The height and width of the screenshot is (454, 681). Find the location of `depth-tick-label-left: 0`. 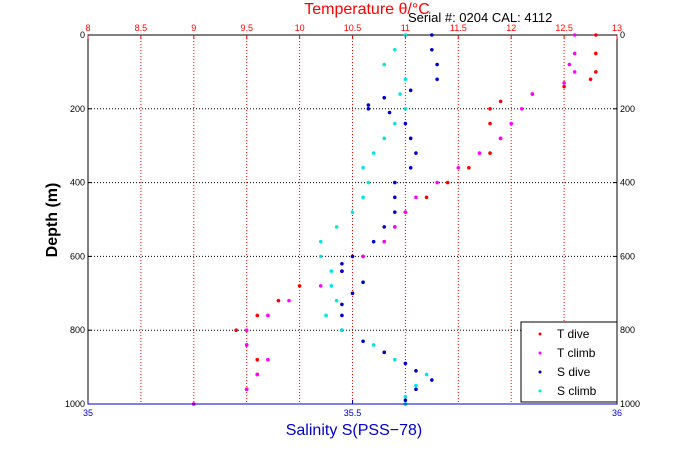

depth-tick-label-left: 0 is located at coordinates (82, 35).